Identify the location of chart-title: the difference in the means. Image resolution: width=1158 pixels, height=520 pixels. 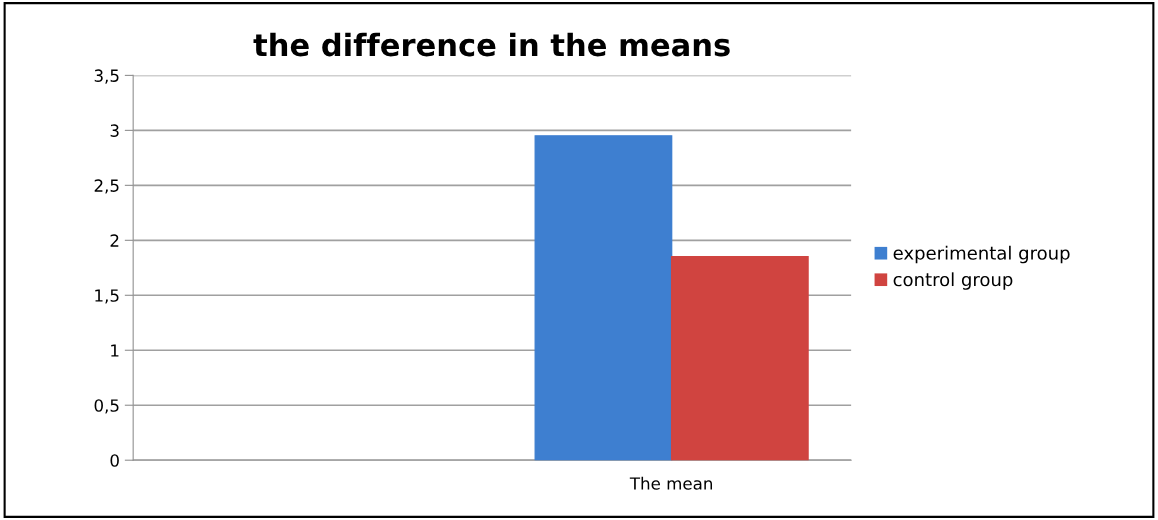
(491, 44).